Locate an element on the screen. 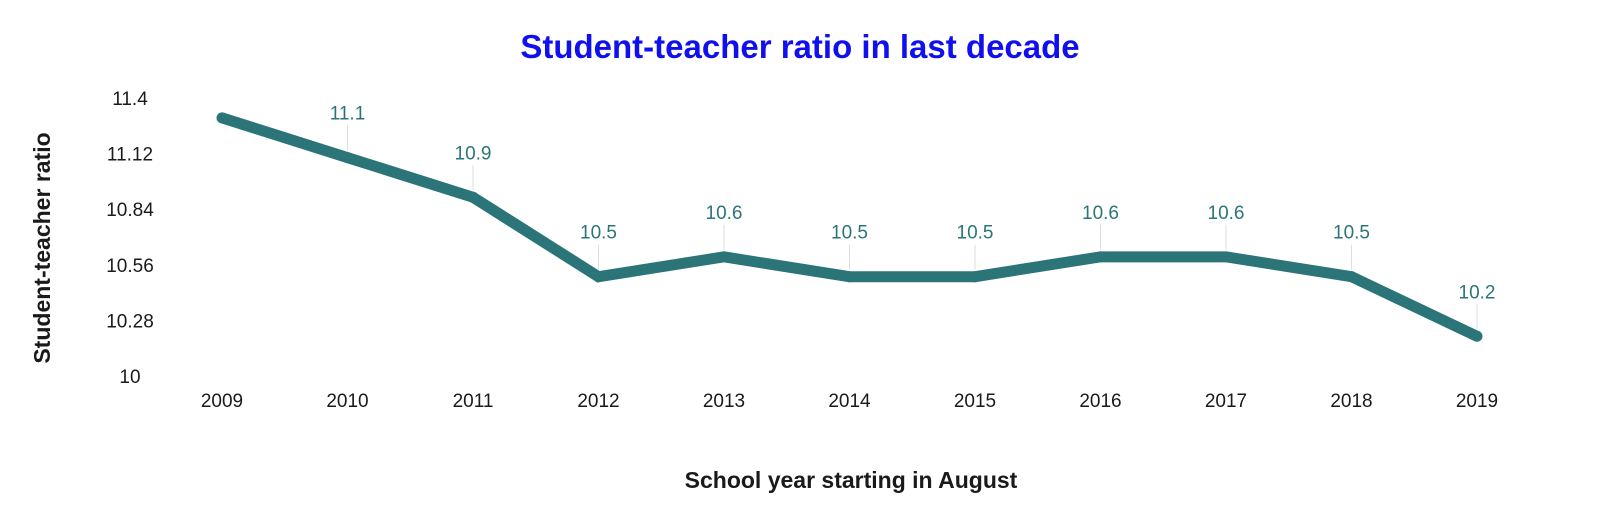 This screenshot has width=1600, height=520. data-label: 11.1 is located at coordinates (348, 114).